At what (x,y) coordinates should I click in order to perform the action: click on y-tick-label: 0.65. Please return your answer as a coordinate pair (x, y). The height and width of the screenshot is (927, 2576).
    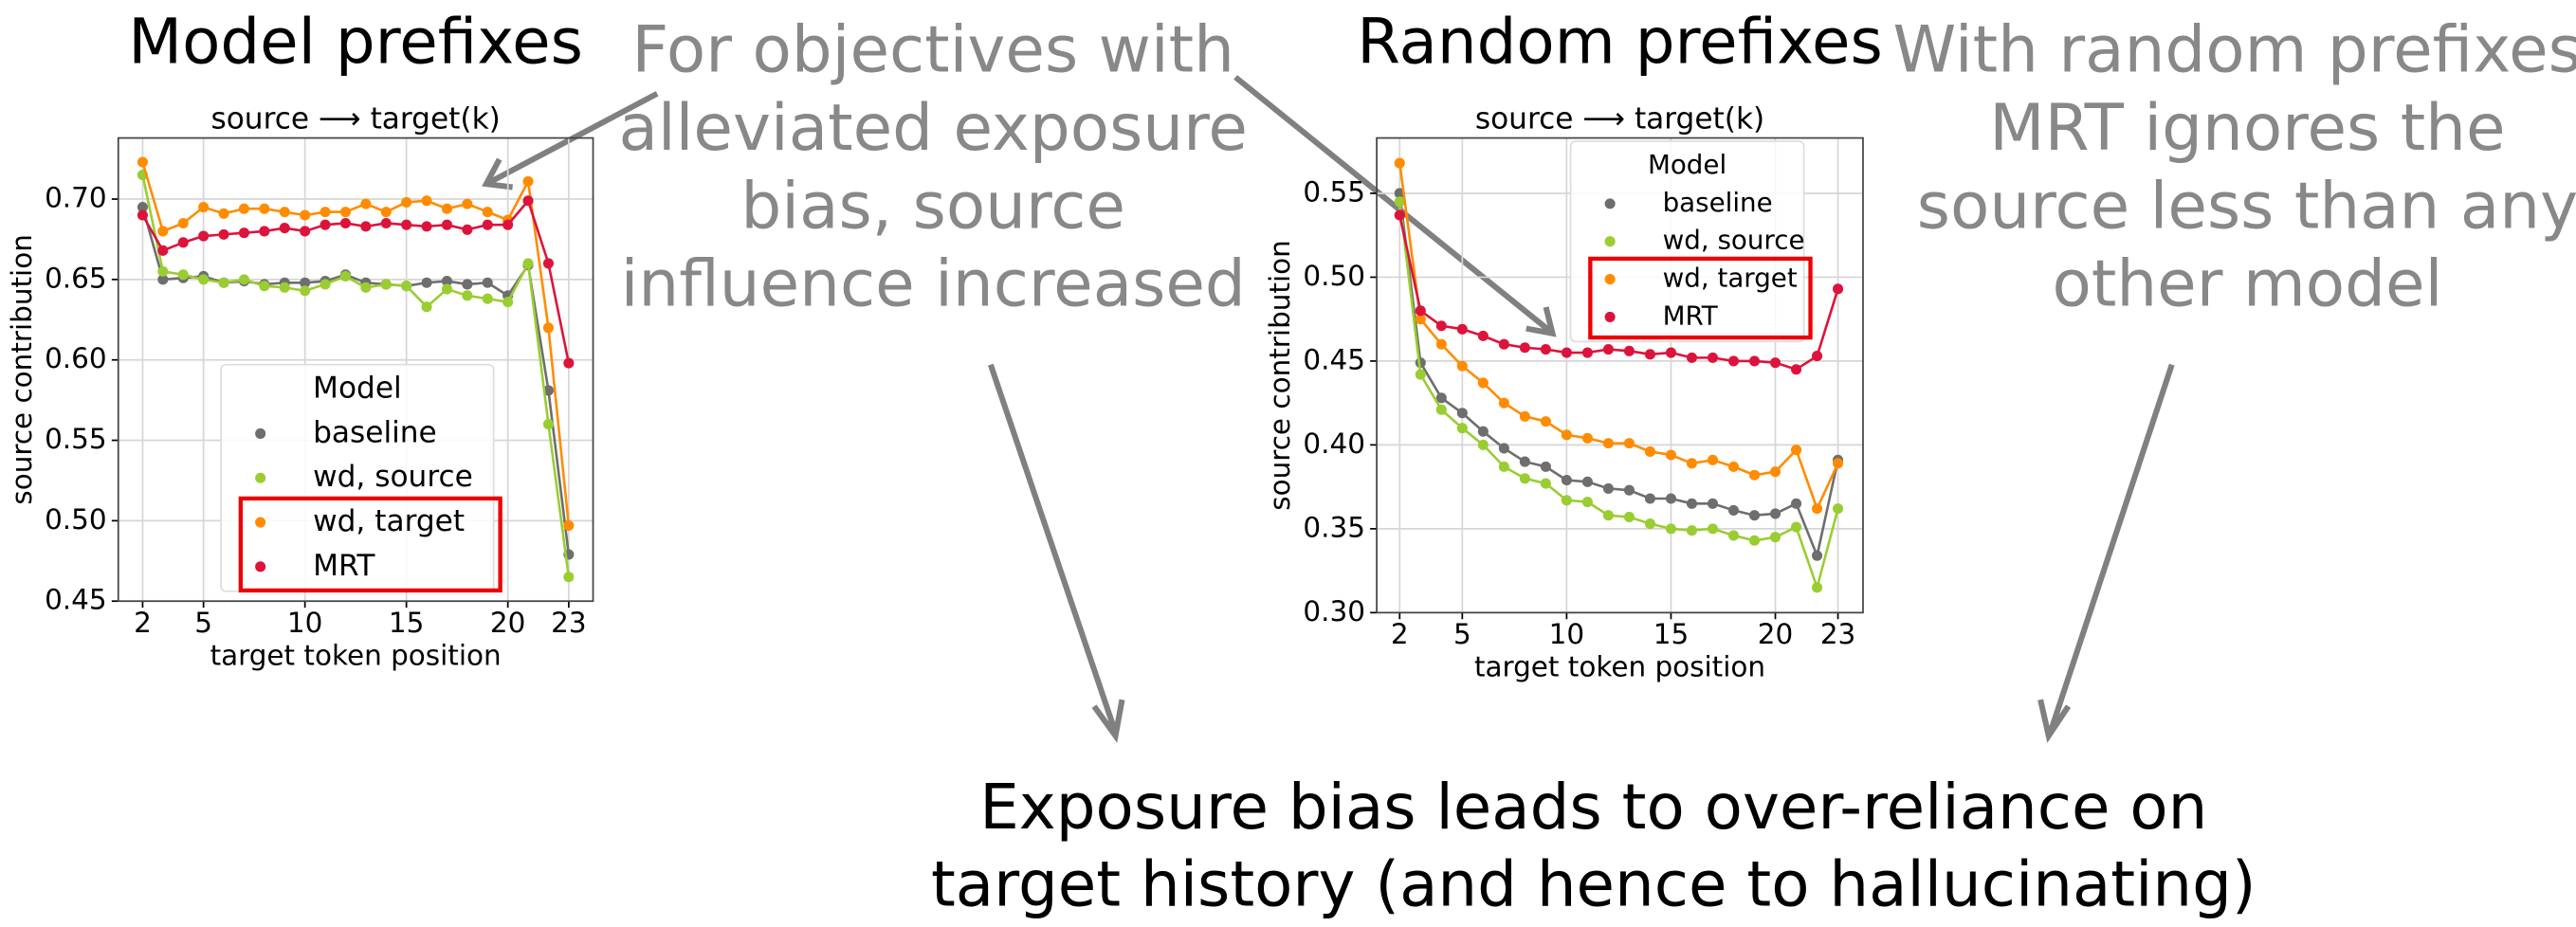
    Looking at the image, I should click on (76, 278).